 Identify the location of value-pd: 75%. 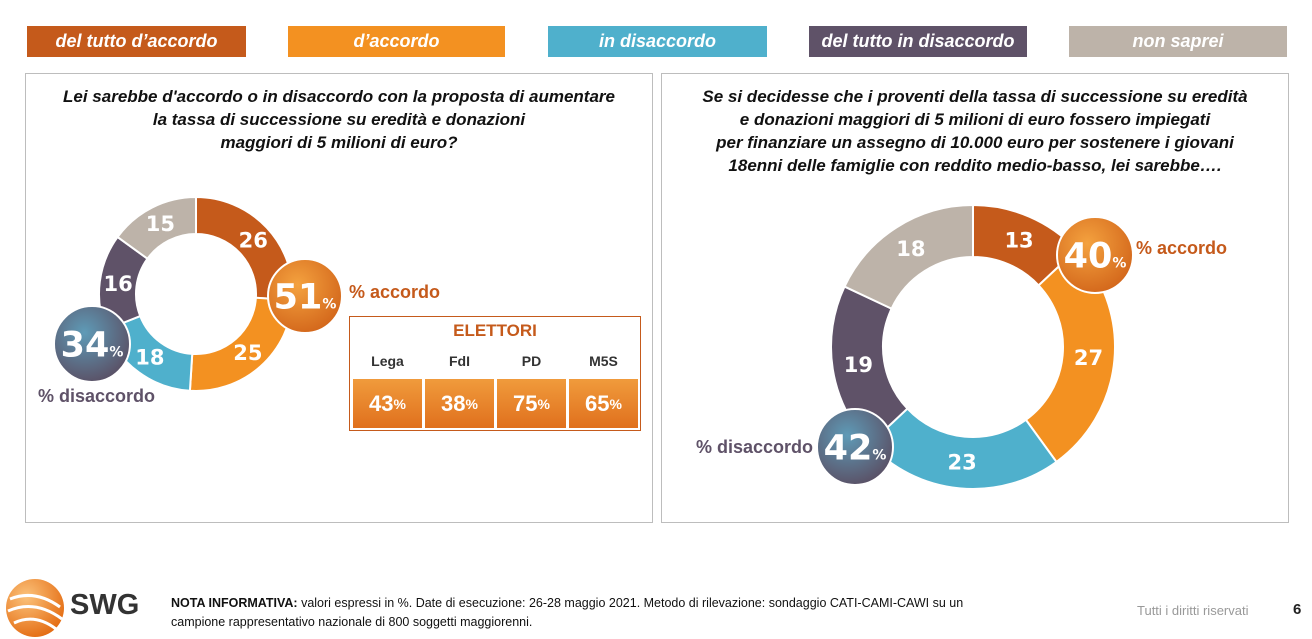
(531, 403).